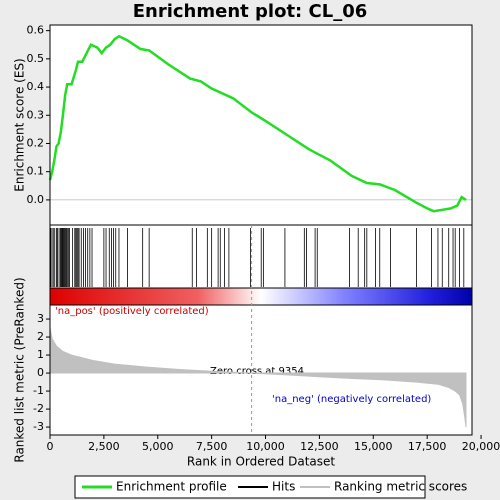  I want to click on y-tick-label: 0.2, so click(36, 142).